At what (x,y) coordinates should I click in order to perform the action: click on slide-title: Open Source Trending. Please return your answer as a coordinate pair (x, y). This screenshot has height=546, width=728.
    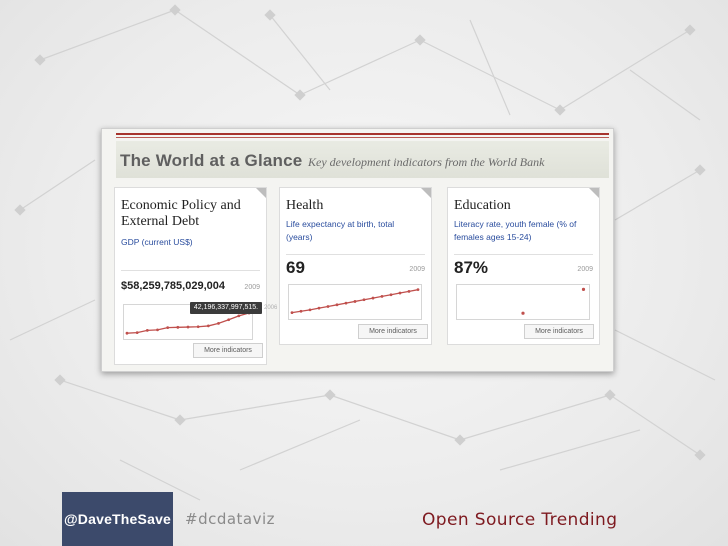
    Looking at the image, I should click on (520, 520).